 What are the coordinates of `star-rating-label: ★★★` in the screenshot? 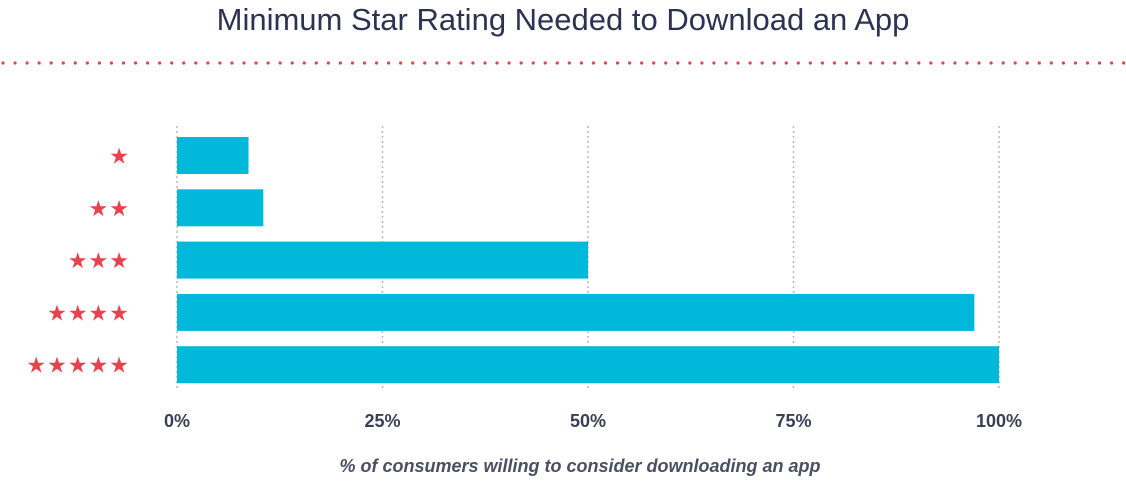 It's located at (99, 261).